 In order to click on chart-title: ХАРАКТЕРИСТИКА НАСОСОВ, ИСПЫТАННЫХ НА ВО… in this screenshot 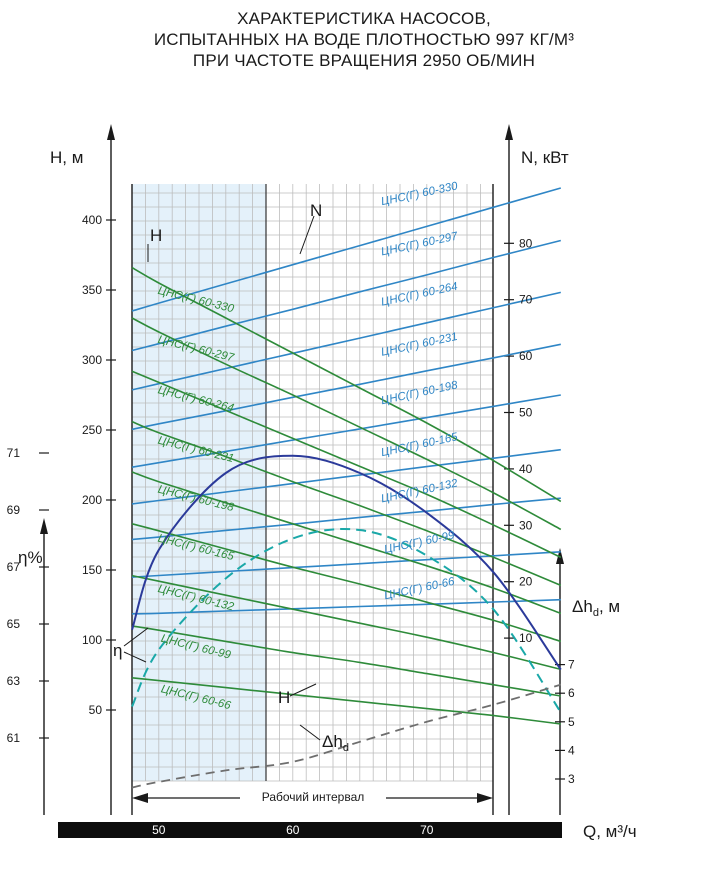, I will do `click(364, 39)`.